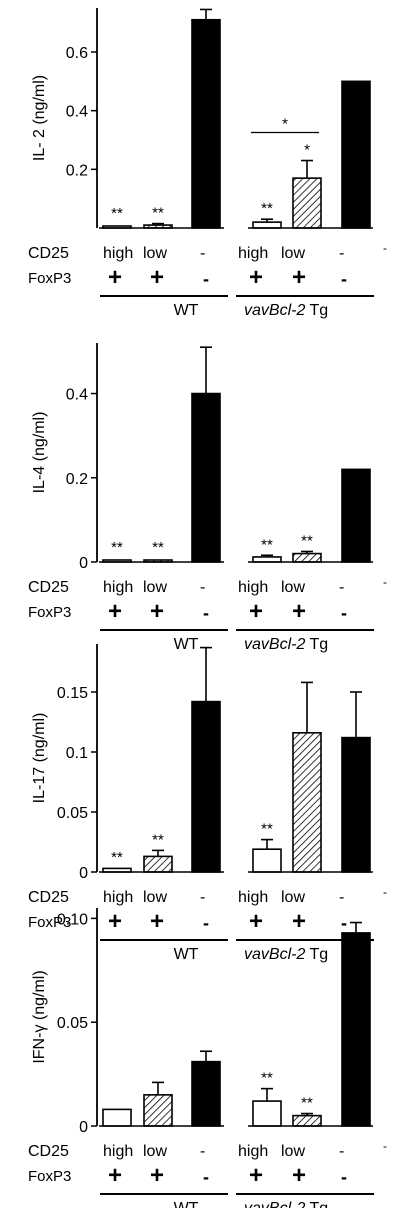 Image resolution: width=400 pixels, height=1208 pixels. Describe the element at coordinates (307, 150) in the screenshot. I see `significance-label: *` at that location.